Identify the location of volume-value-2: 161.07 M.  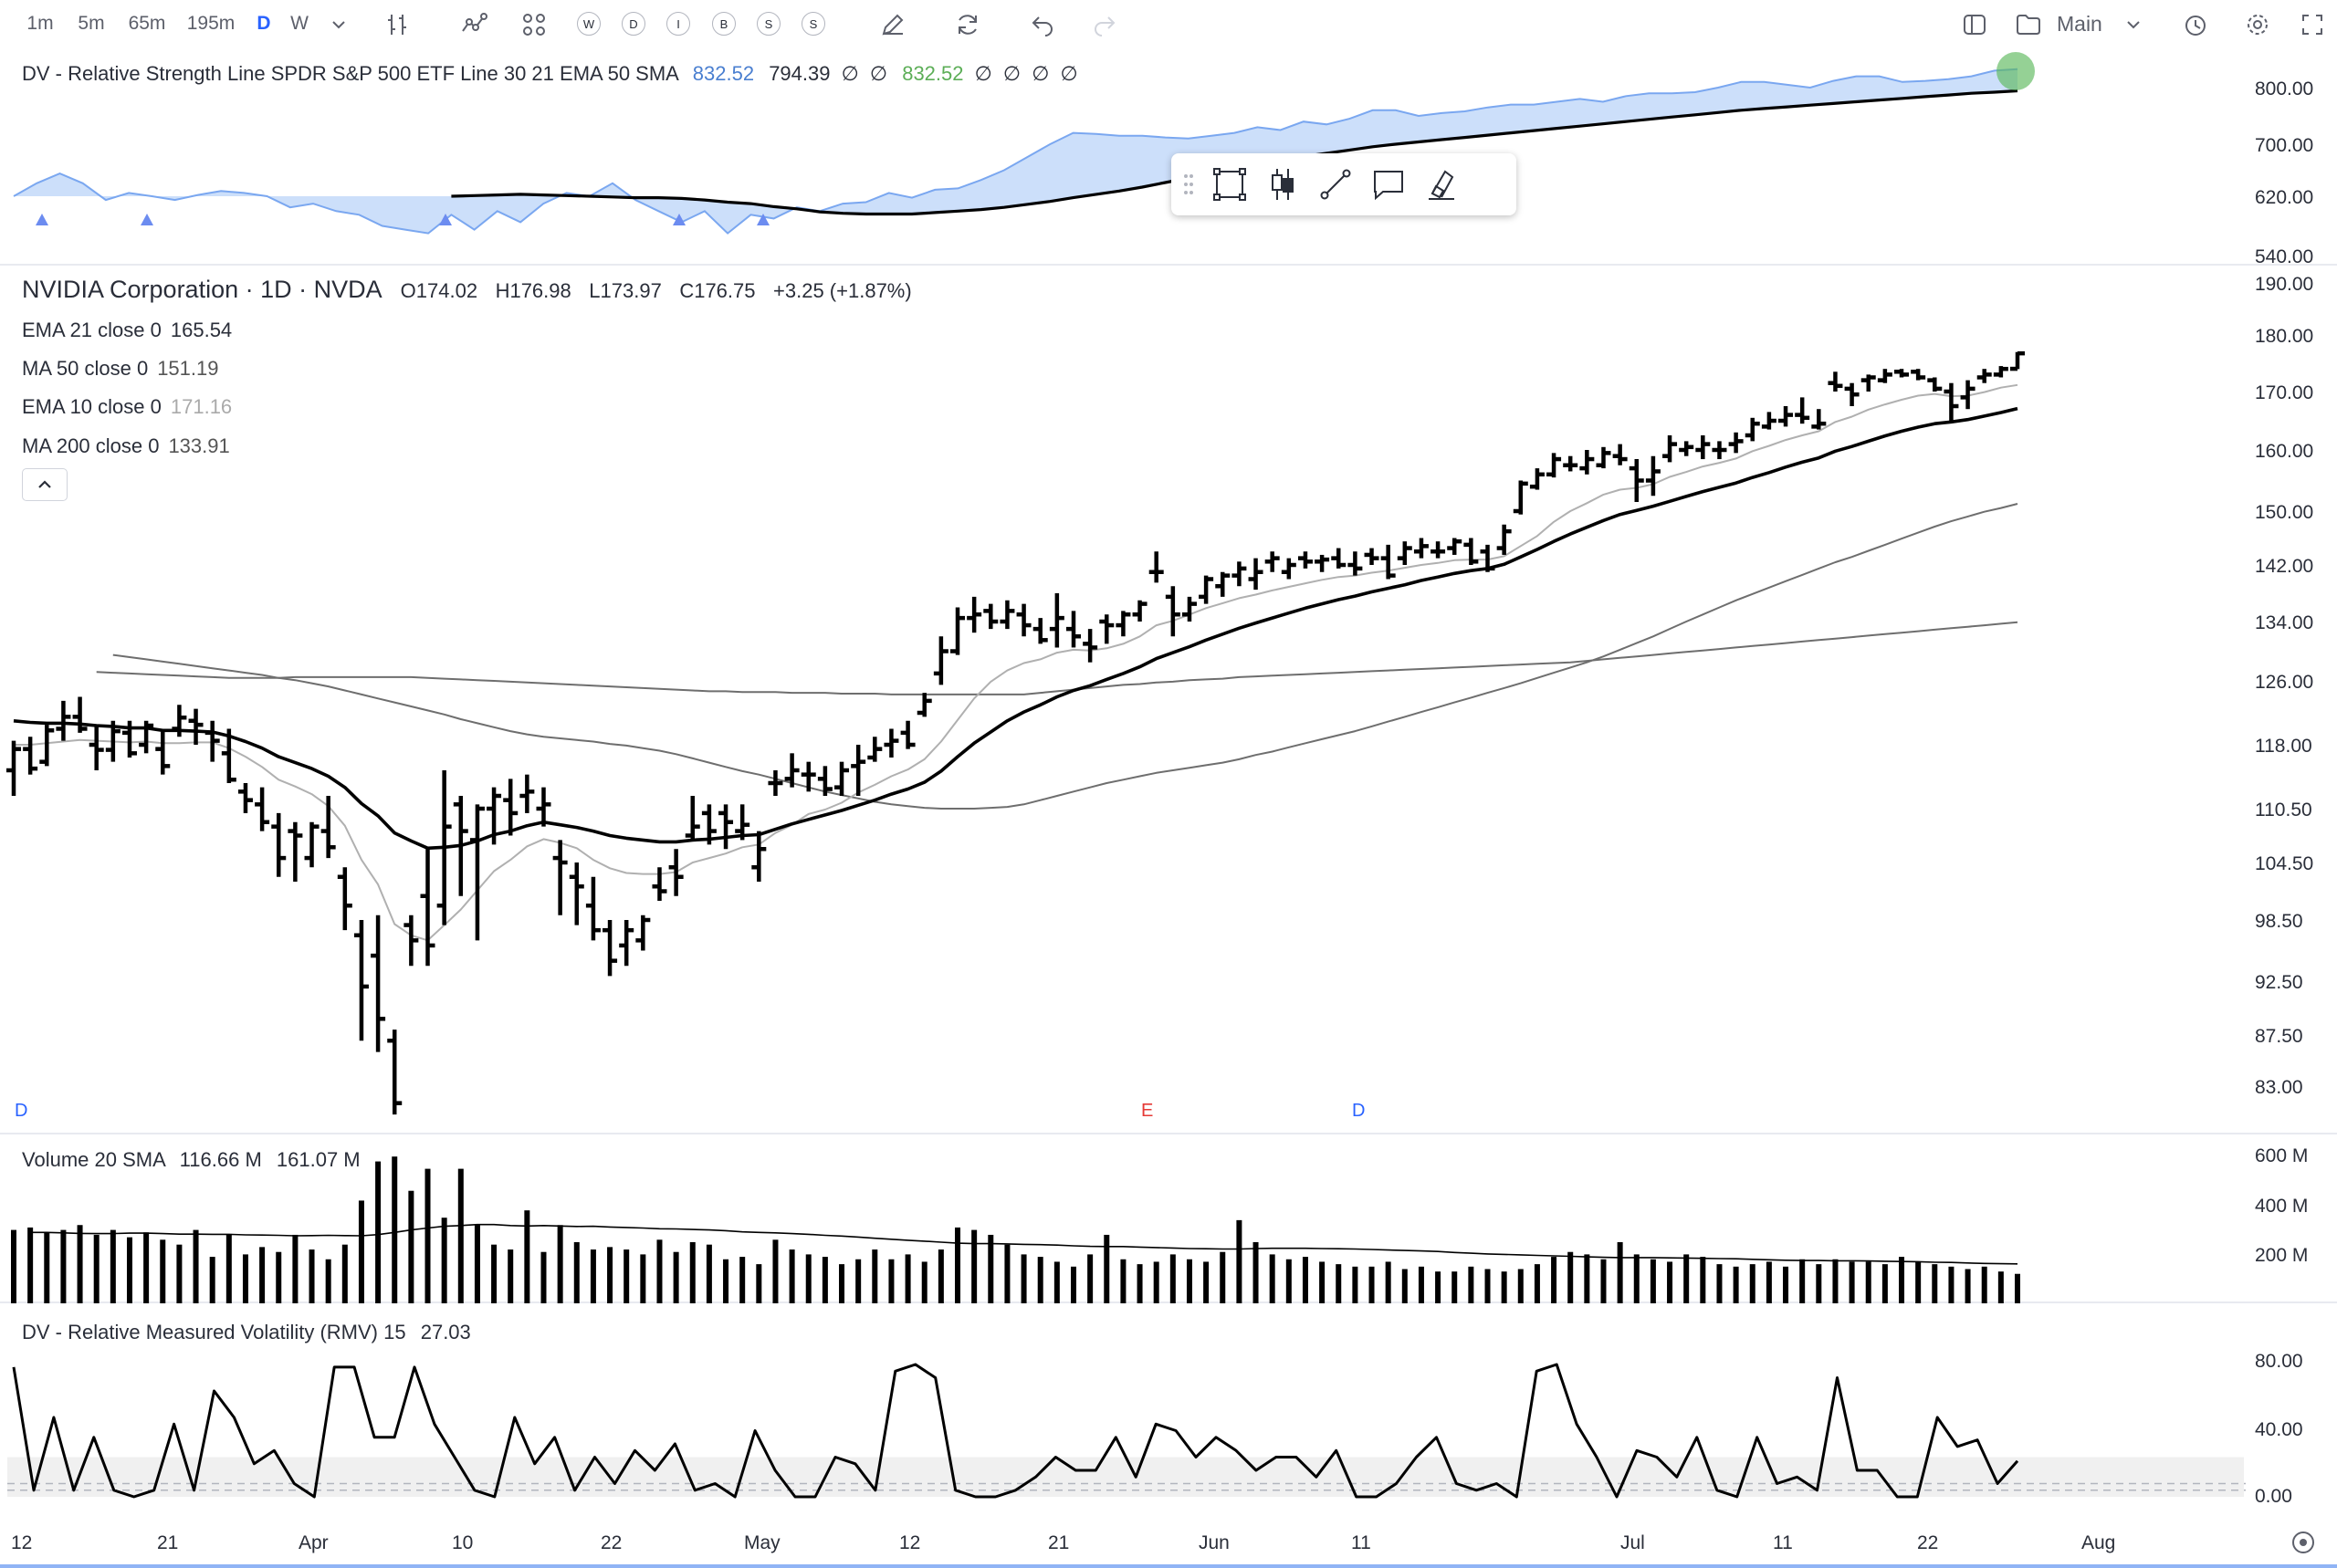
(318, 1159).